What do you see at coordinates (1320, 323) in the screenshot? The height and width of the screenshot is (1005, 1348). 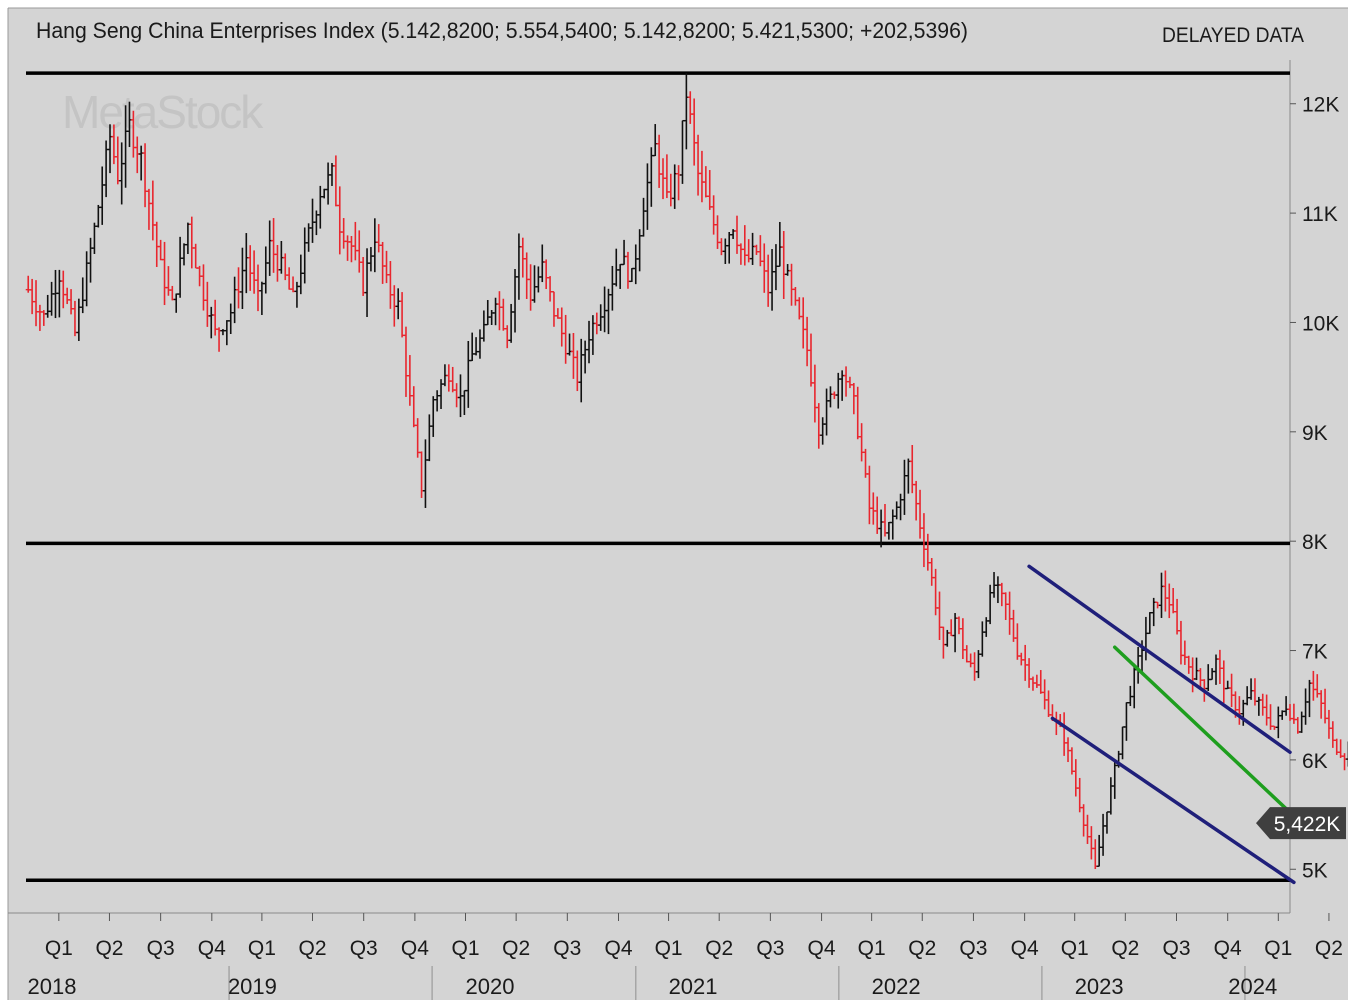 I see `y-axis-tick-label: 10K` at bounding box center [1320, 323].